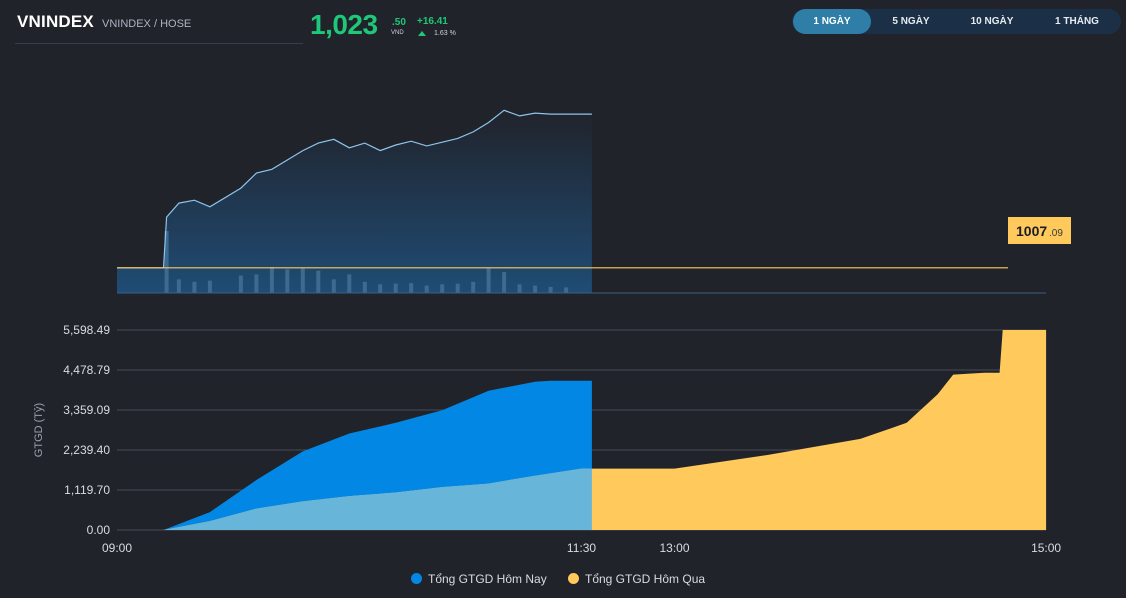  I want to click on price-change-percent: 1.63 %, so click(445, 33).